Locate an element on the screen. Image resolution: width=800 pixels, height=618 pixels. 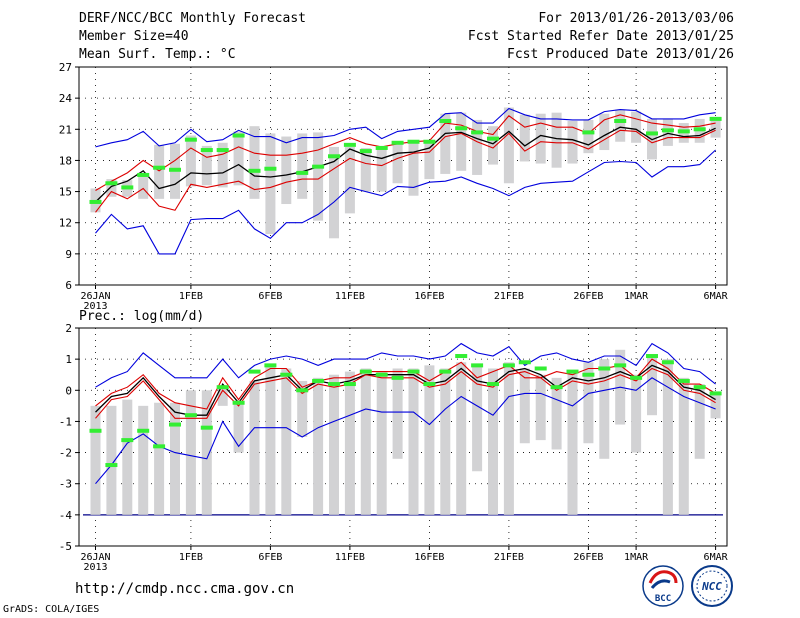
x-tick-label: 6FEB is located at coordinates (270, 557).